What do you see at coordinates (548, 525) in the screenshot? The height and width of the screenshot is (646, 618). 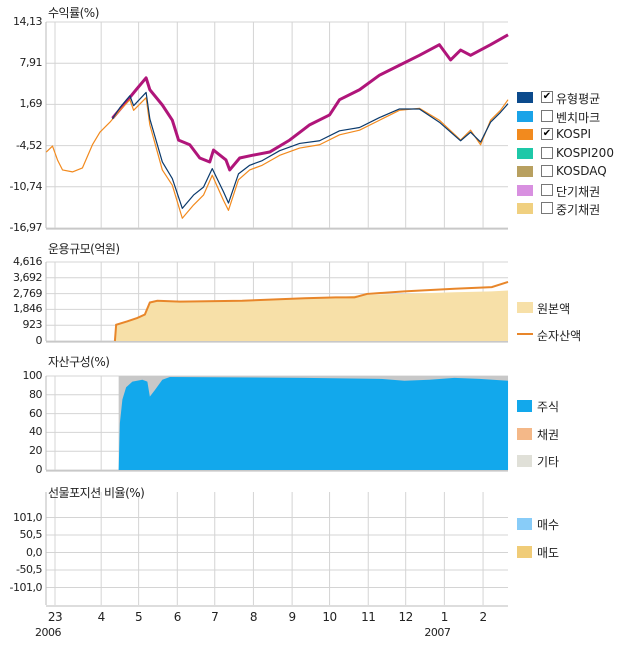 I see `legend-label: 매수` at bounding box center [548, 525].